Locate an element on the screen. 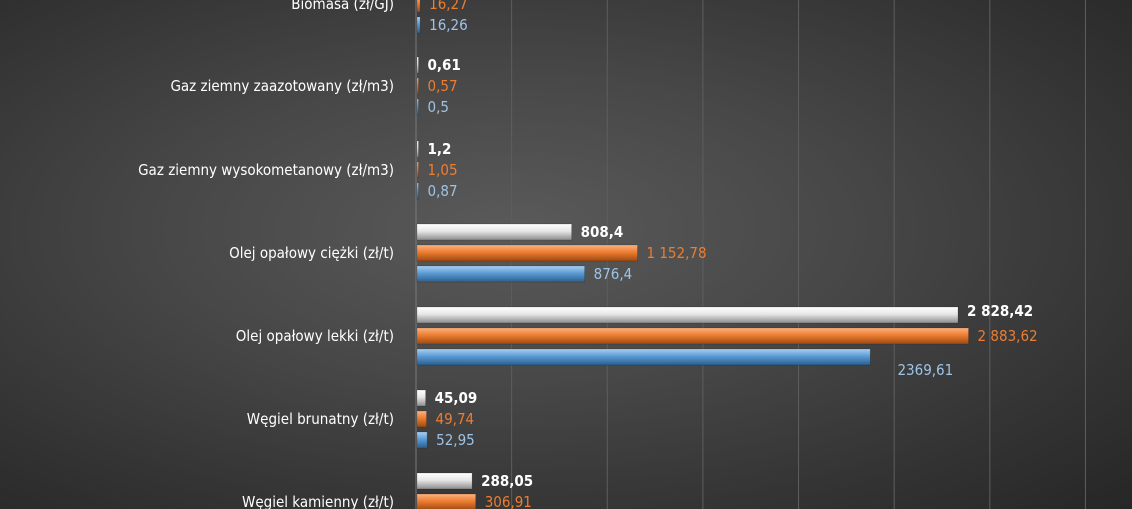 The height and width of the screenshot is (509, 1132). data-label: 1,05 is located at coordinates (443, 170).